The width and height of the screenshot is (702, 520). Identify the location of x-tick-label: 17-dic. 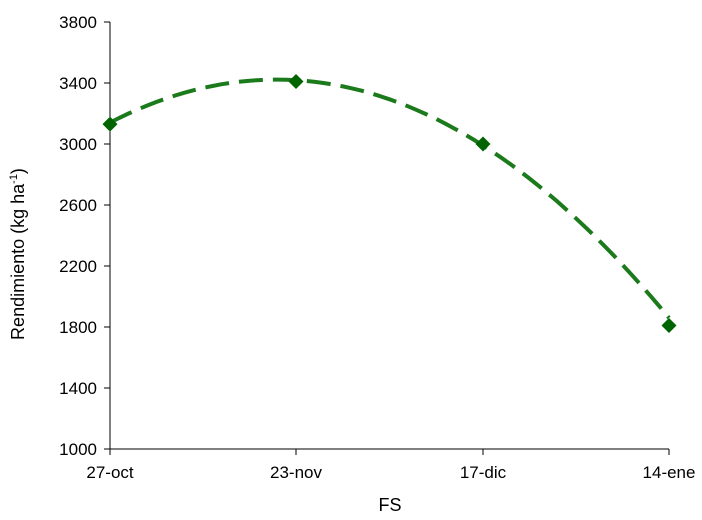
(483, 472).